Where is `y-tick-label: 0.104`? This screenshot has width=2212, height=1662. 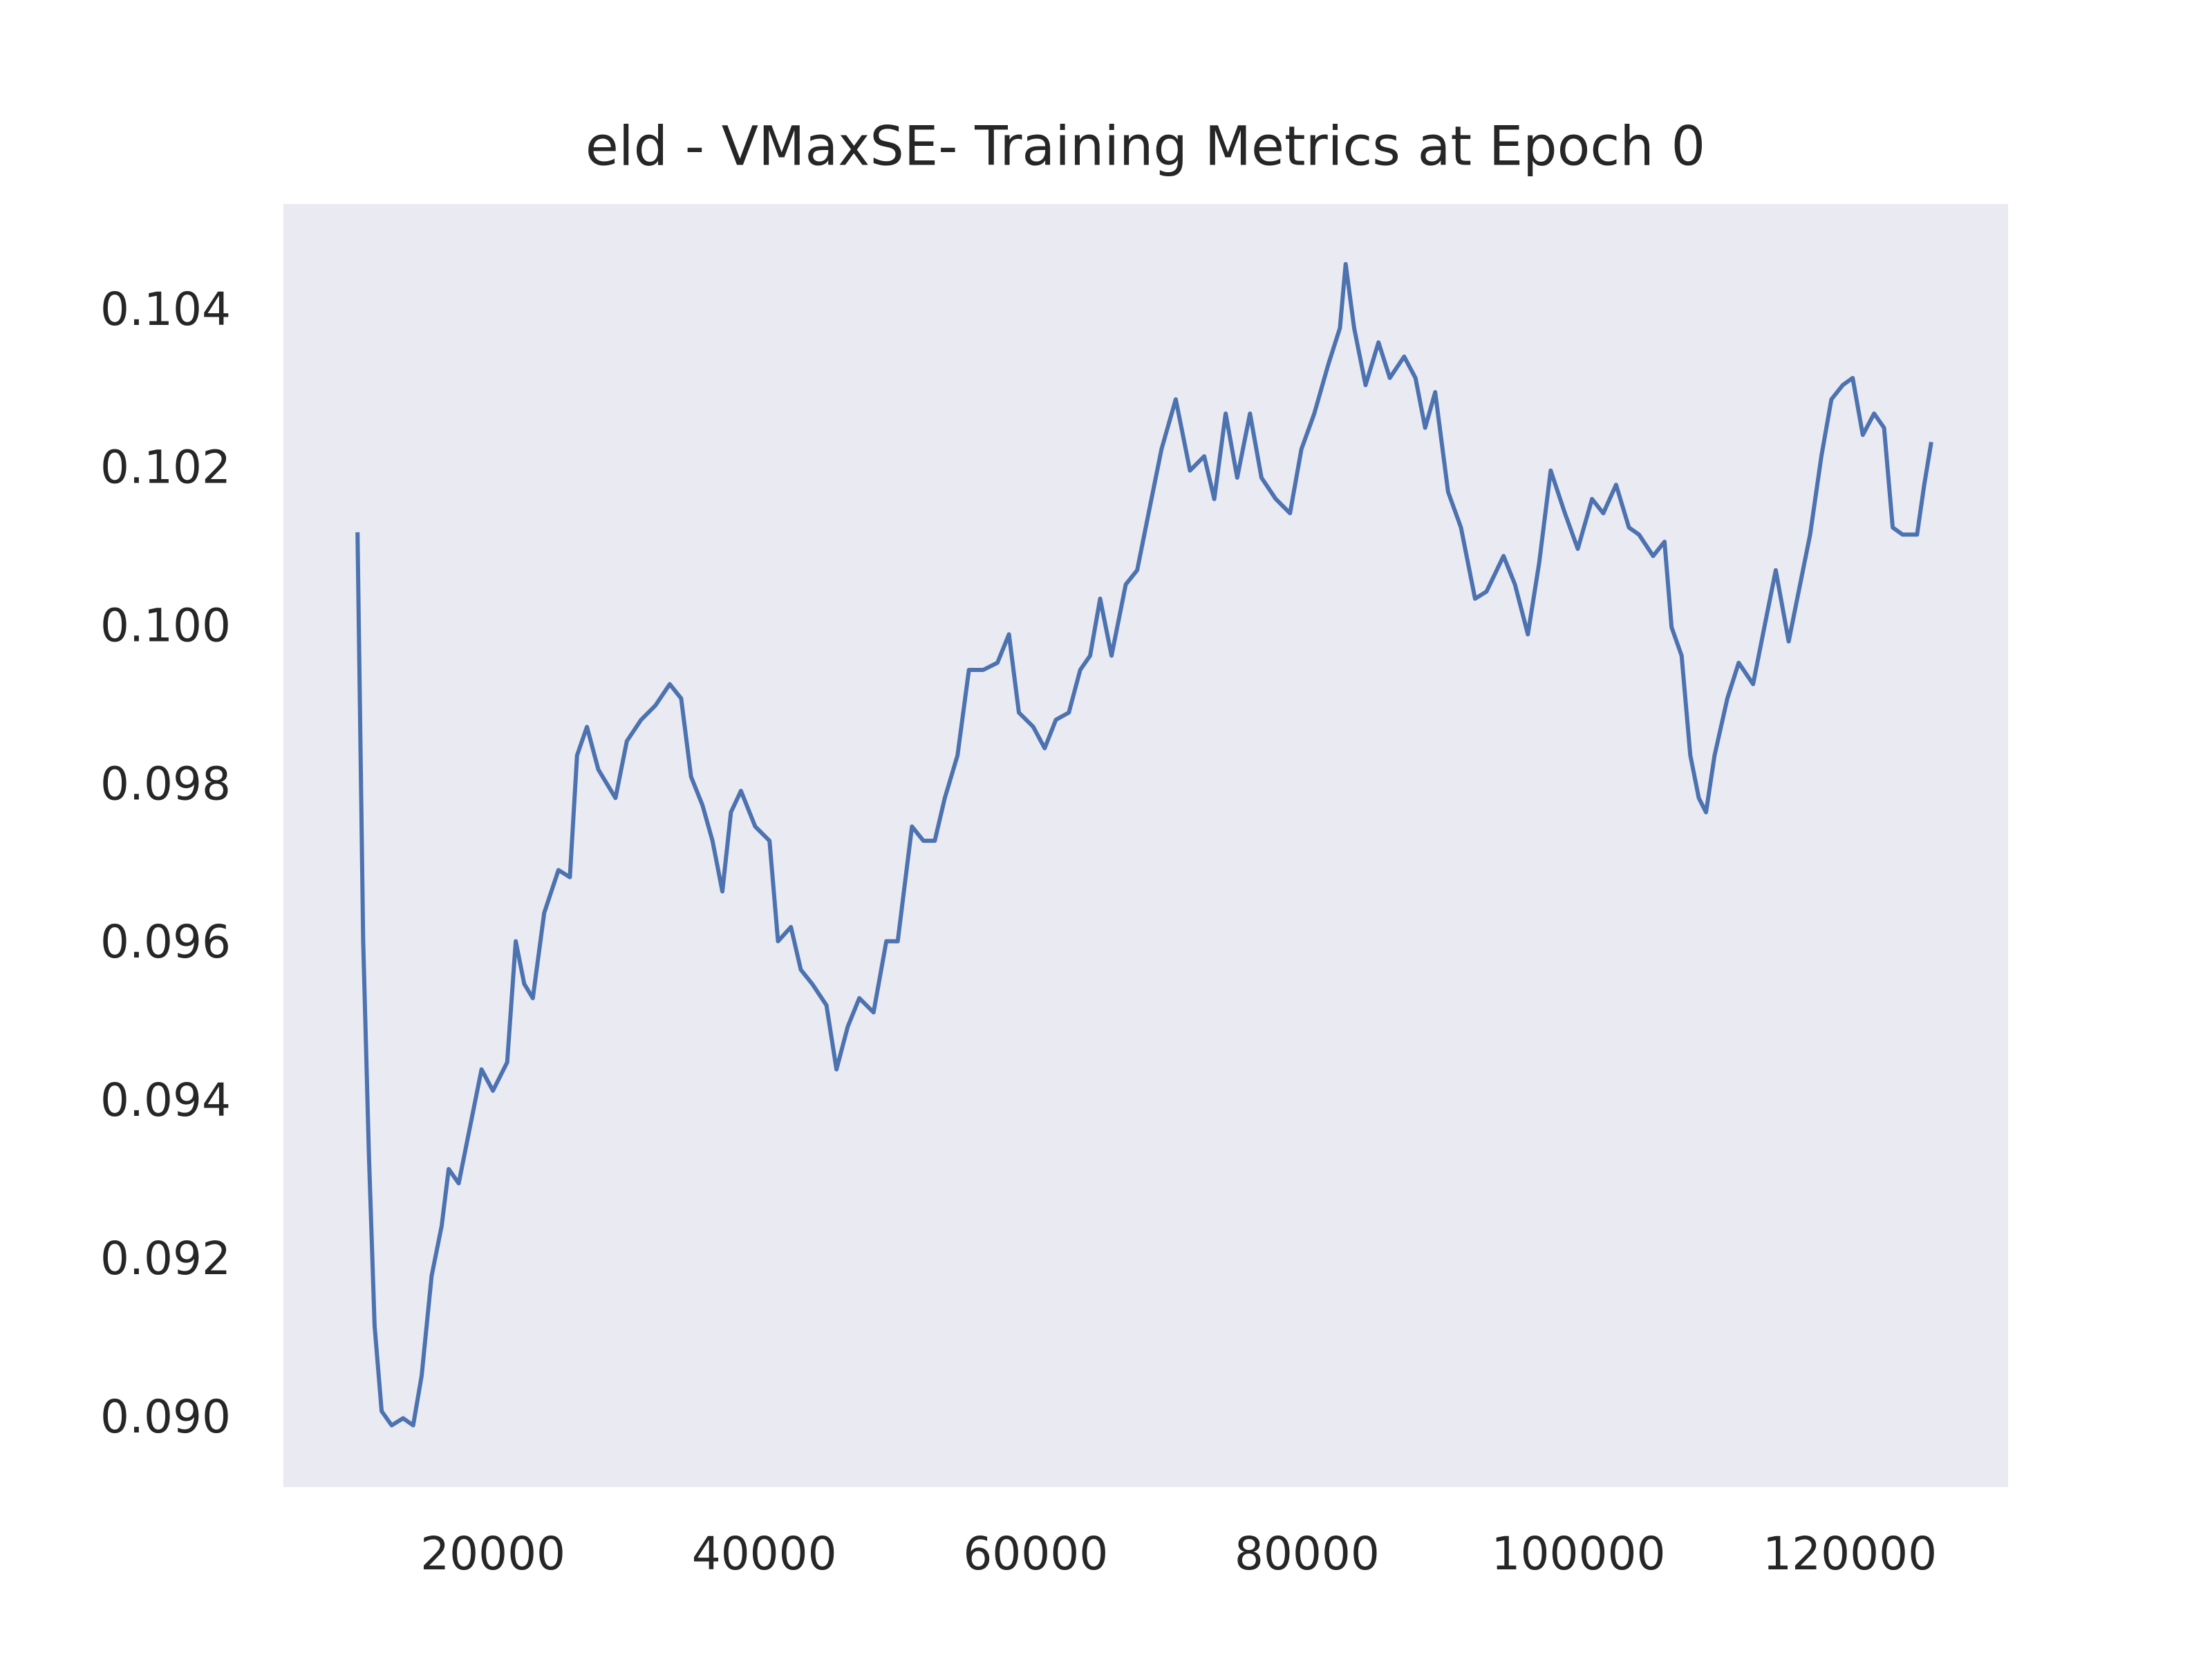
y-tick-label: 0.104 is located at coordinates (165, 309).